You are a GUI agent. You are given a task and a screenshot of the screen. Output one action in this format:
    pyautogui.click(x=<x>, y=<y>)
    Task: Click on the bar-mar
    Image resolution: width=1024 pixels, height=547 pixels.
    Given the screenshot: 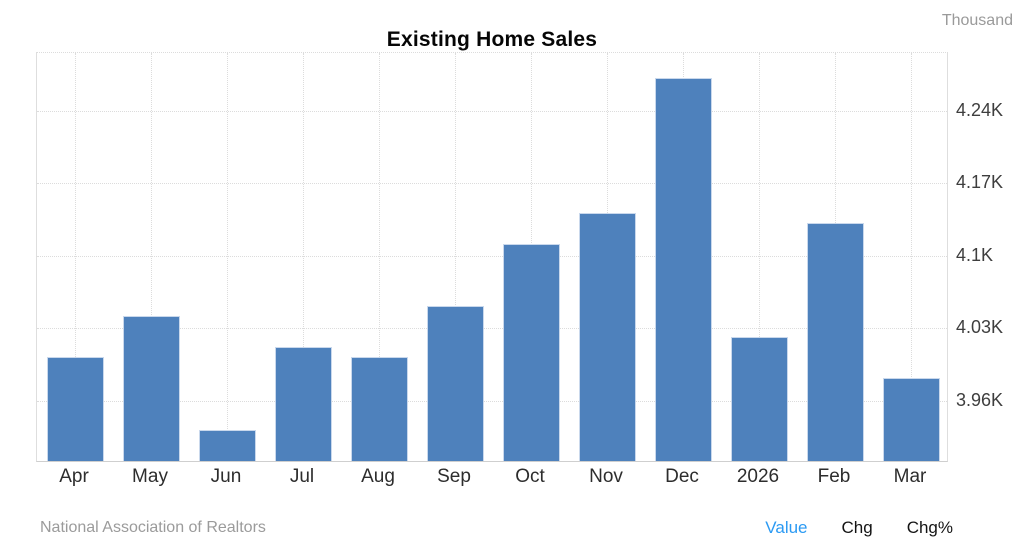 What is the action you would take?
    pyautogui.click(x=911, y=419)
    